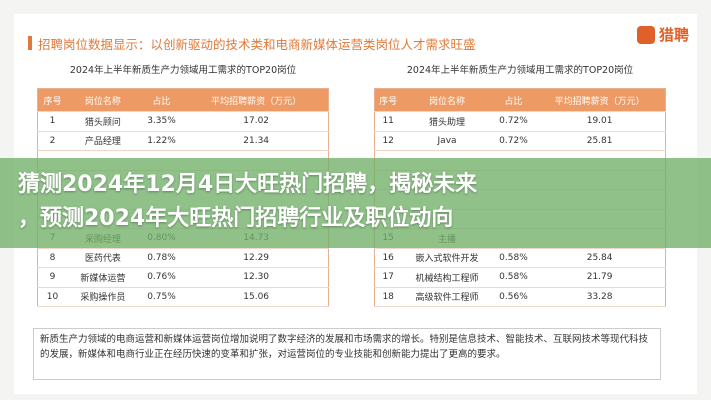  What do you see at coordinates (103, 297) in the screenshot?
I see `cell: 采购操作员` at bounding box center [103, 297].